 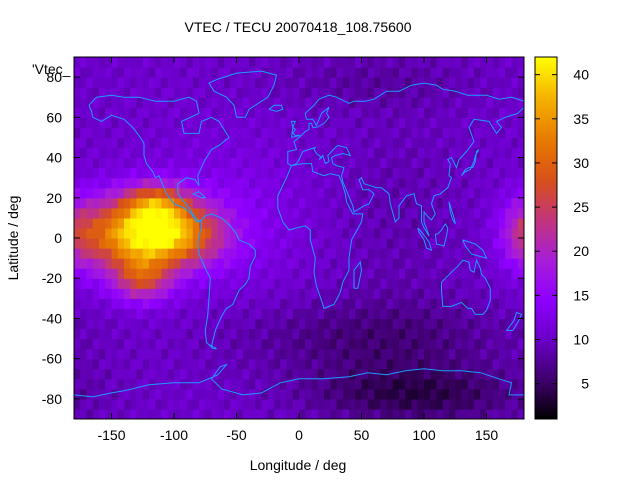 What do you see at coordinates (54, 77) in the screenshot?
I see `y-tick-label: 80` at bounding box center [54, 77].